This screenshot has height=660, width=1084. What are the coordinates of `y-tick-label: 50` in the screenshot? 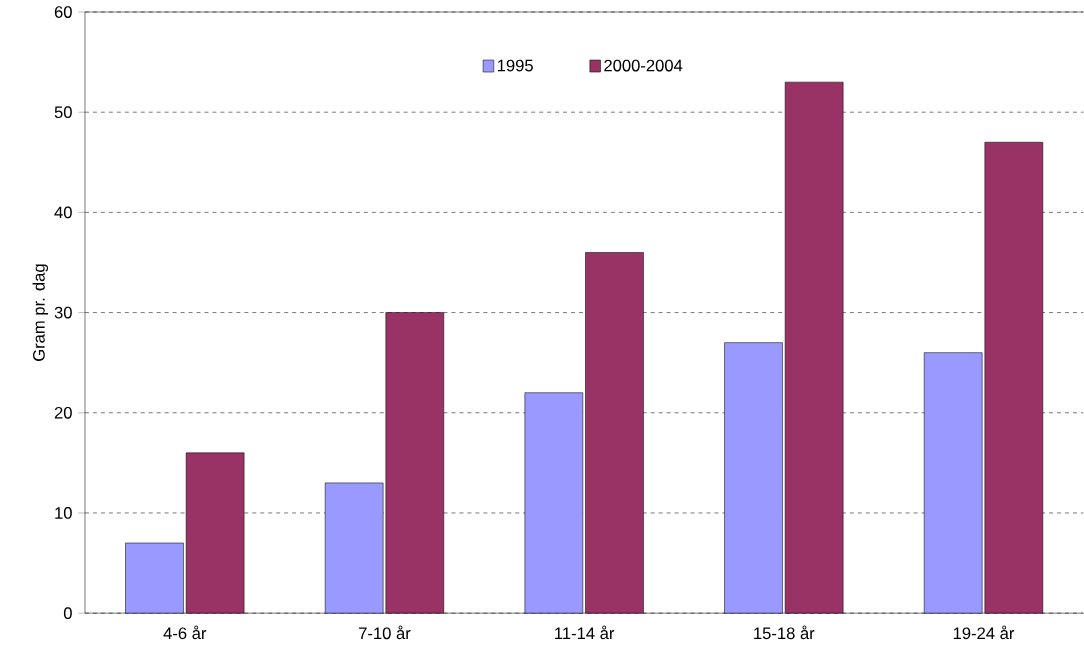 It's located at (63, 112).